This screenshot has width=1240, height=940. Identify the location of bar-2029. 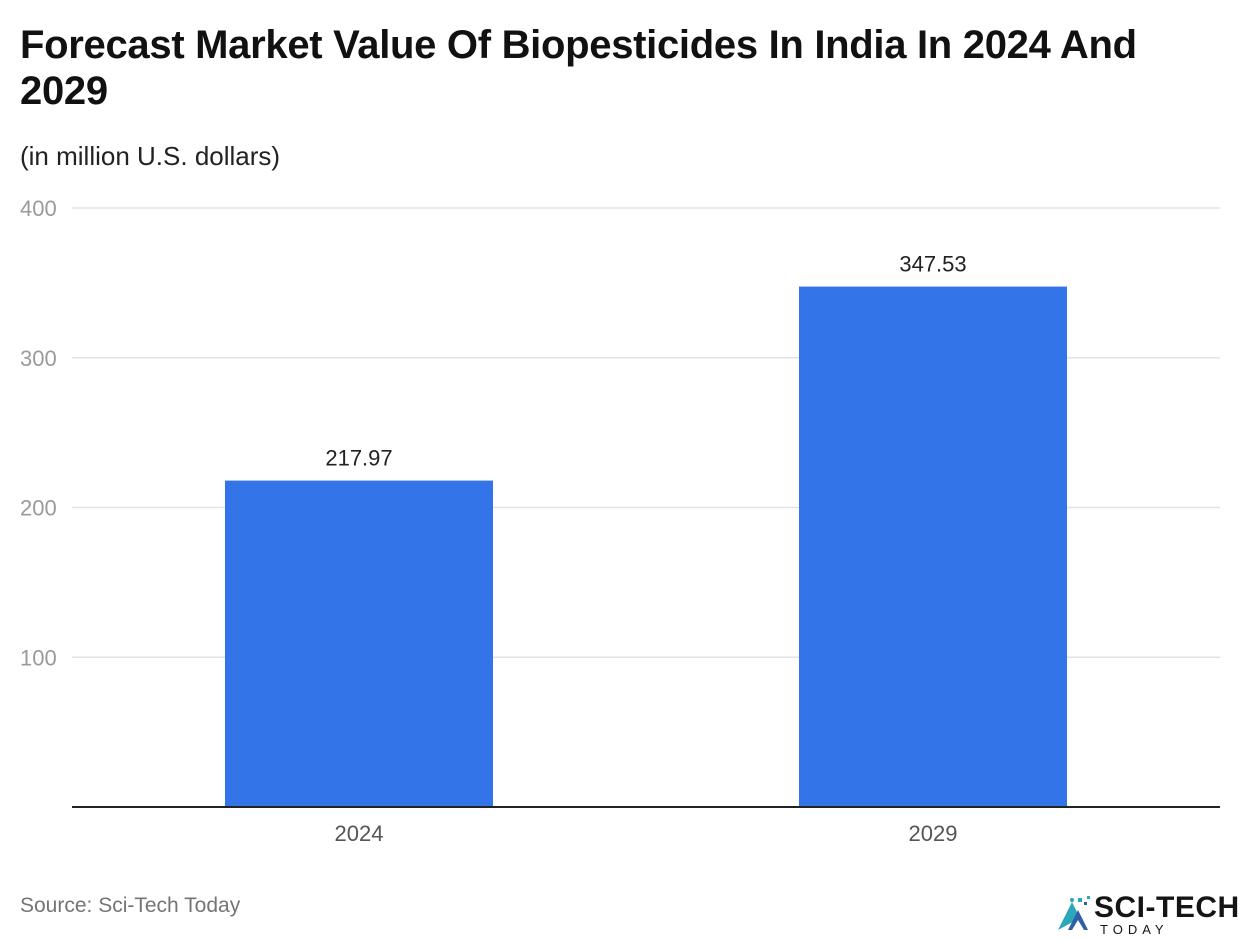
(933, 546).